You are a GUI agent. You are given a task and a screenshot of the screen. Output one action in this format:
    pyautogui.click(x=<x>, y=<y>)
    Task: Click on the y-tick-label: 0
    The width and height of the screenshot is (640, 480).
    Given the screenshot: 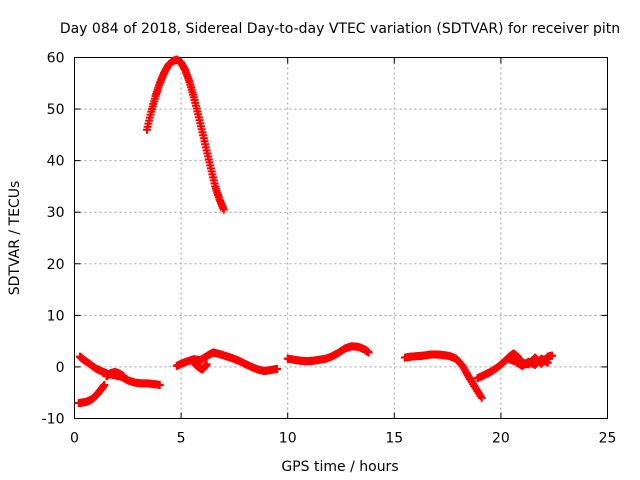 What is the action you would take?
    pyautogui.click(x=60, y=368)
    